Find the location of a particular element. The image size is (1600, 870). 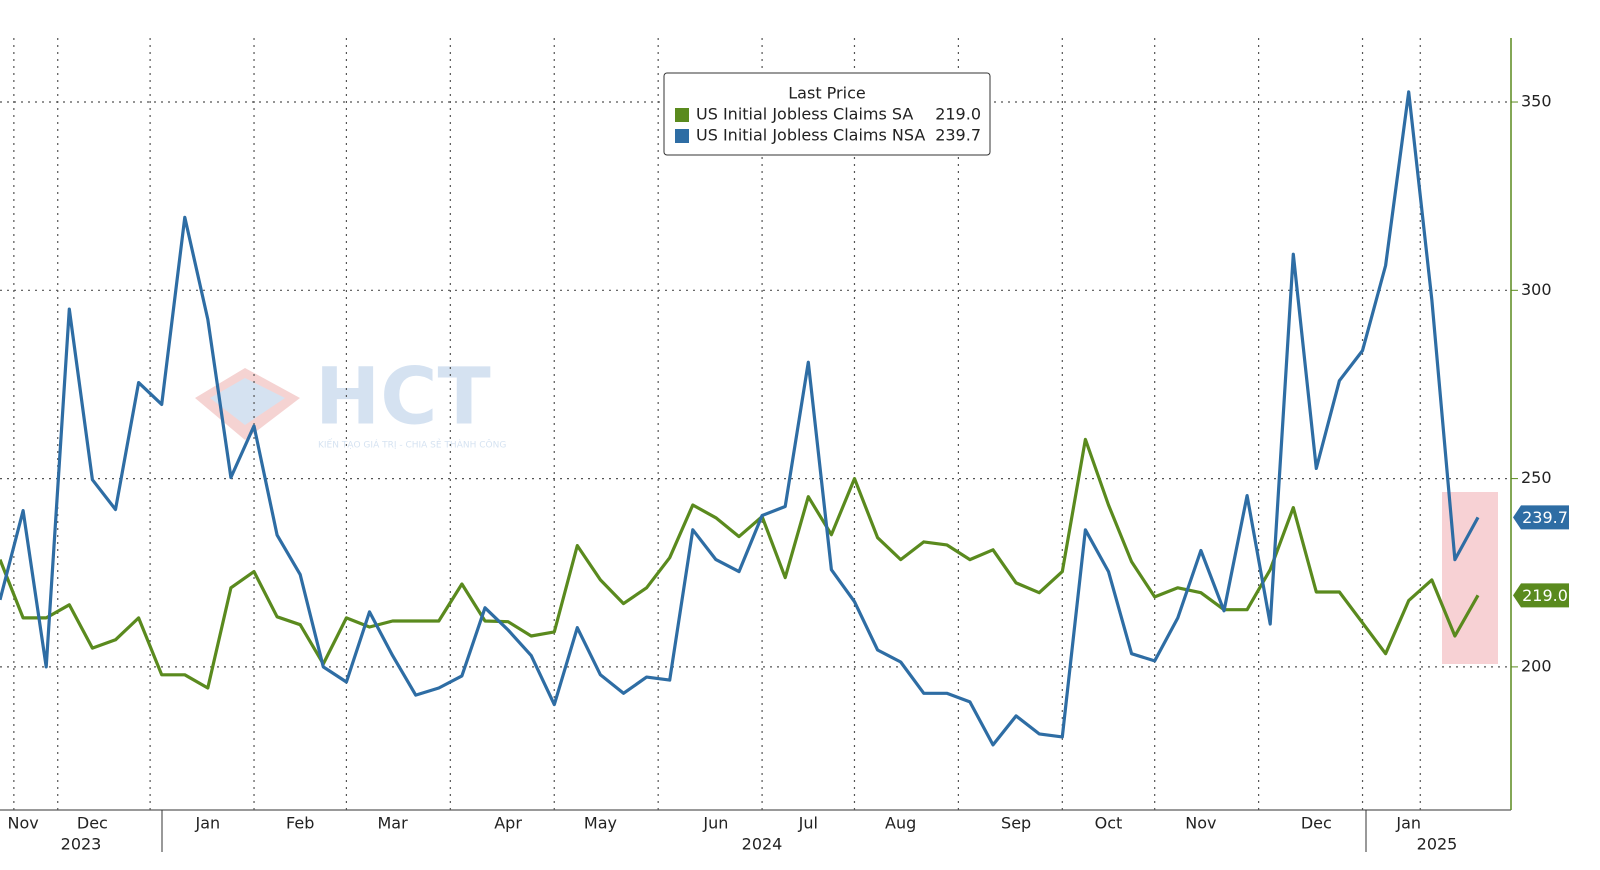

tag-label: 239.7 is located at coordinates (1545, 517).